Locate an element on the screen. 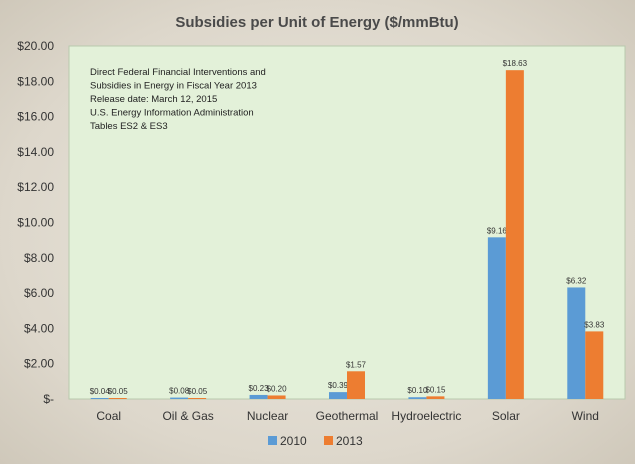 The width and height of the screenshot is (635, 464). y-tick-label: $16.00 is located at coordinates (35, 117).